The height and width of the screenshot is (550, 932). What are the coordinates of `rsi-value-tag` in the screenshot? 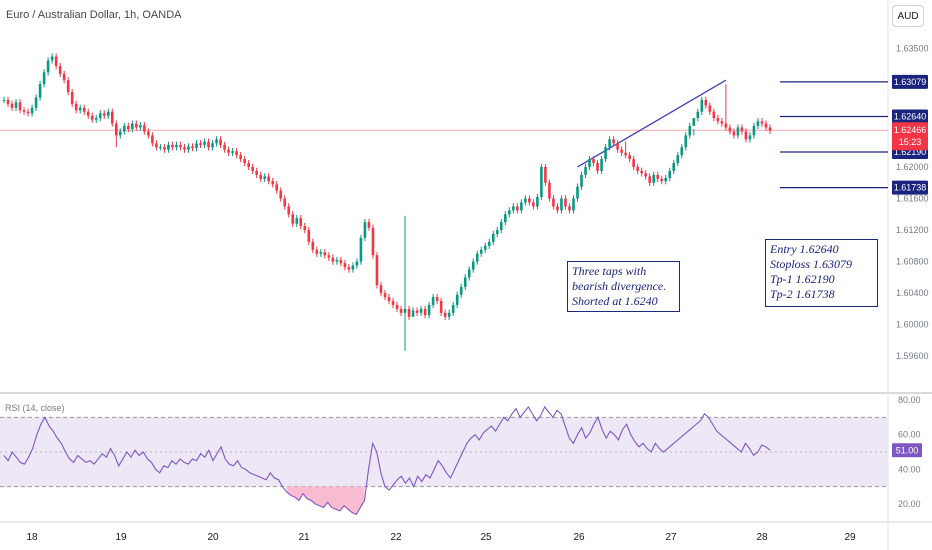 It's located at (907, 450).